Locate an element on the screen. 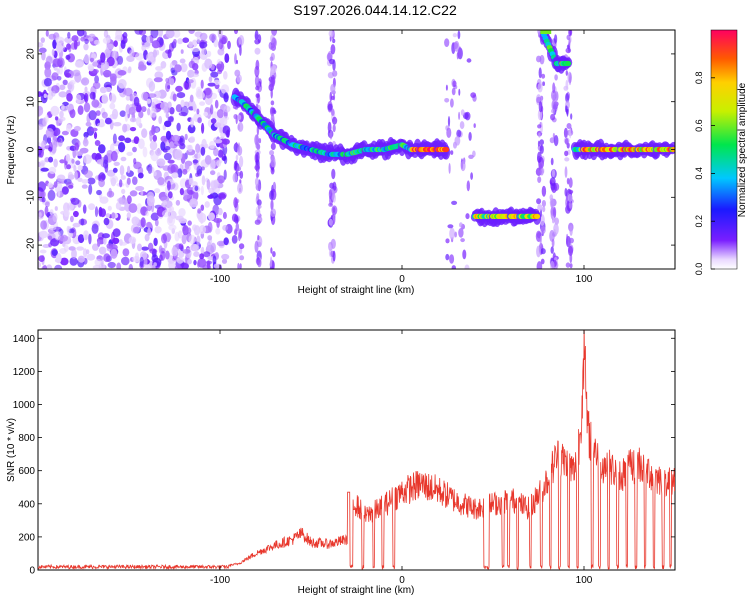 The image size is (750, 600). x-tick-label: -100 is located at coordinates (220, 279).